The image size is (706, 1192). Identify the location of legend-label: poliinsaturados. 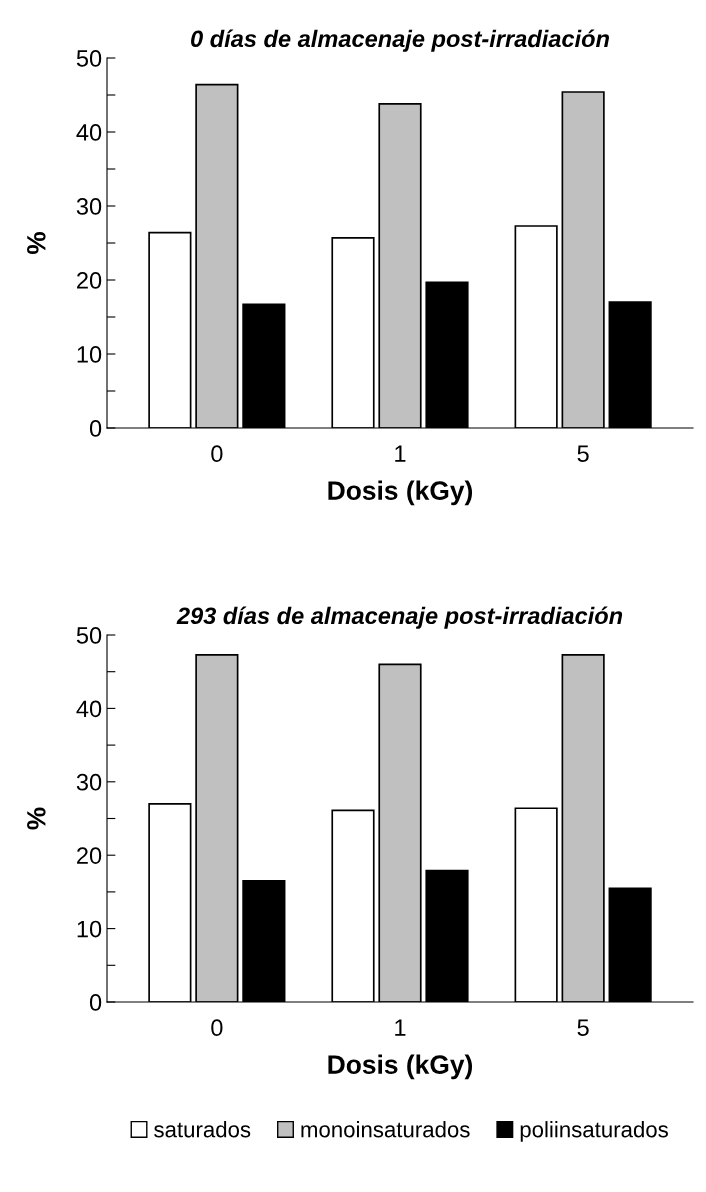
(594, 1131).